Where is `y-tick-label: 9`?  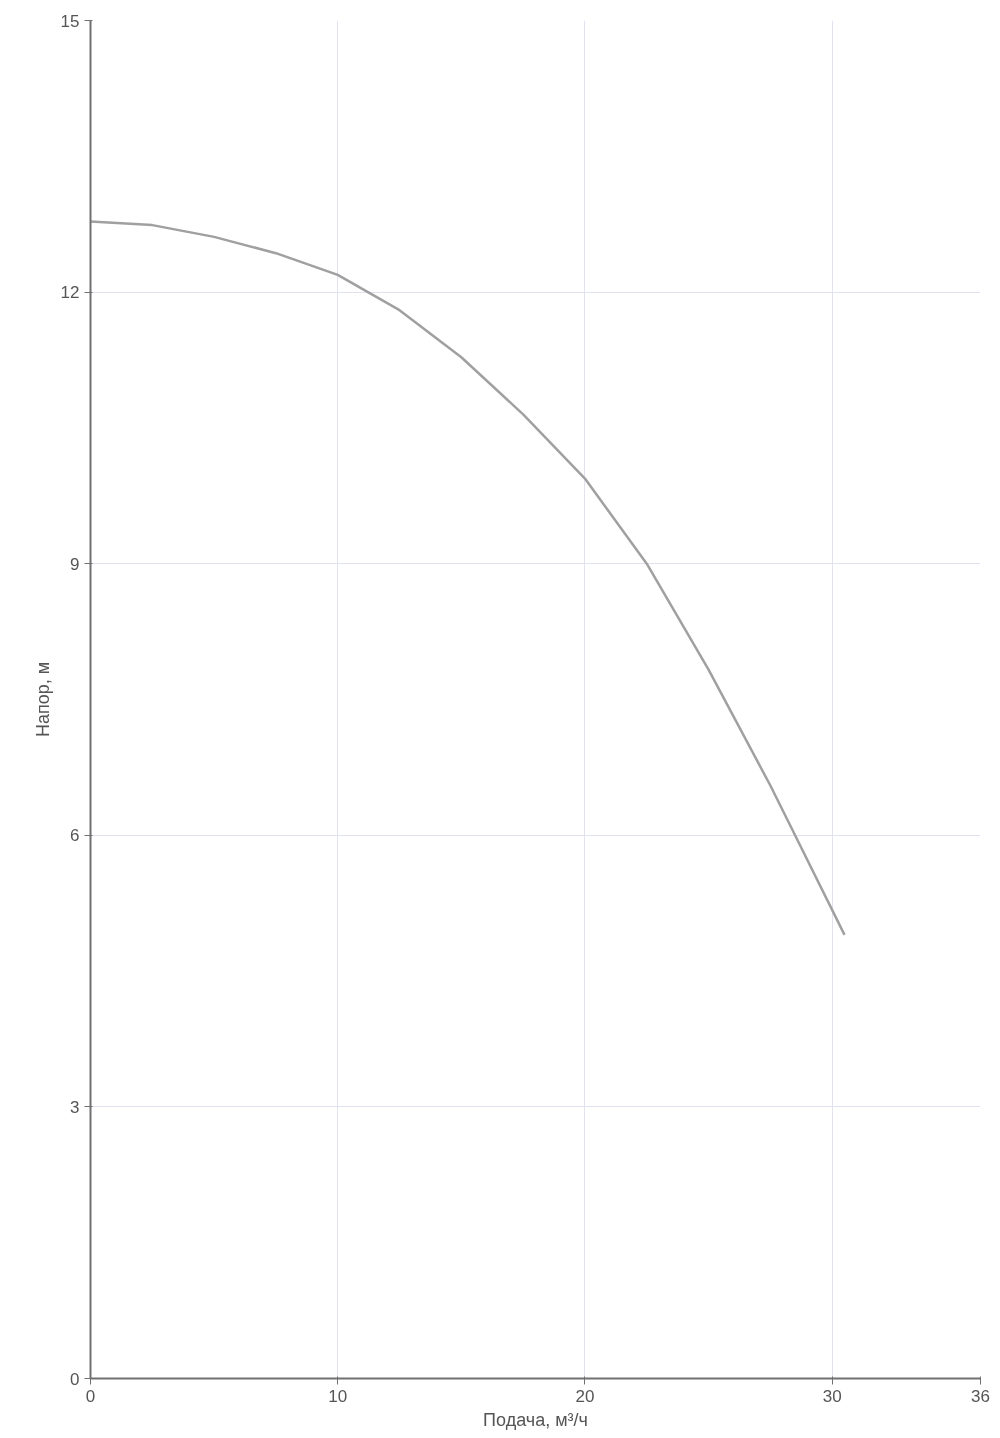
y-tick-label: 9 is located at coordinates (75, 564).